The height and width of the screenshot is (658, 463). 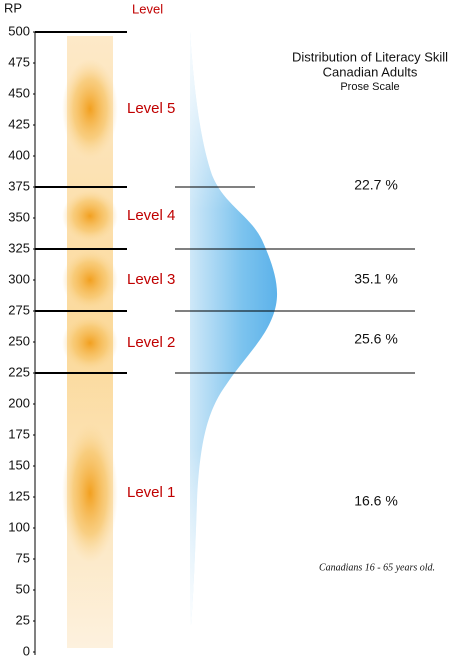 I want to click on scale-name: Prose Scale, so click(x=369, y=87).